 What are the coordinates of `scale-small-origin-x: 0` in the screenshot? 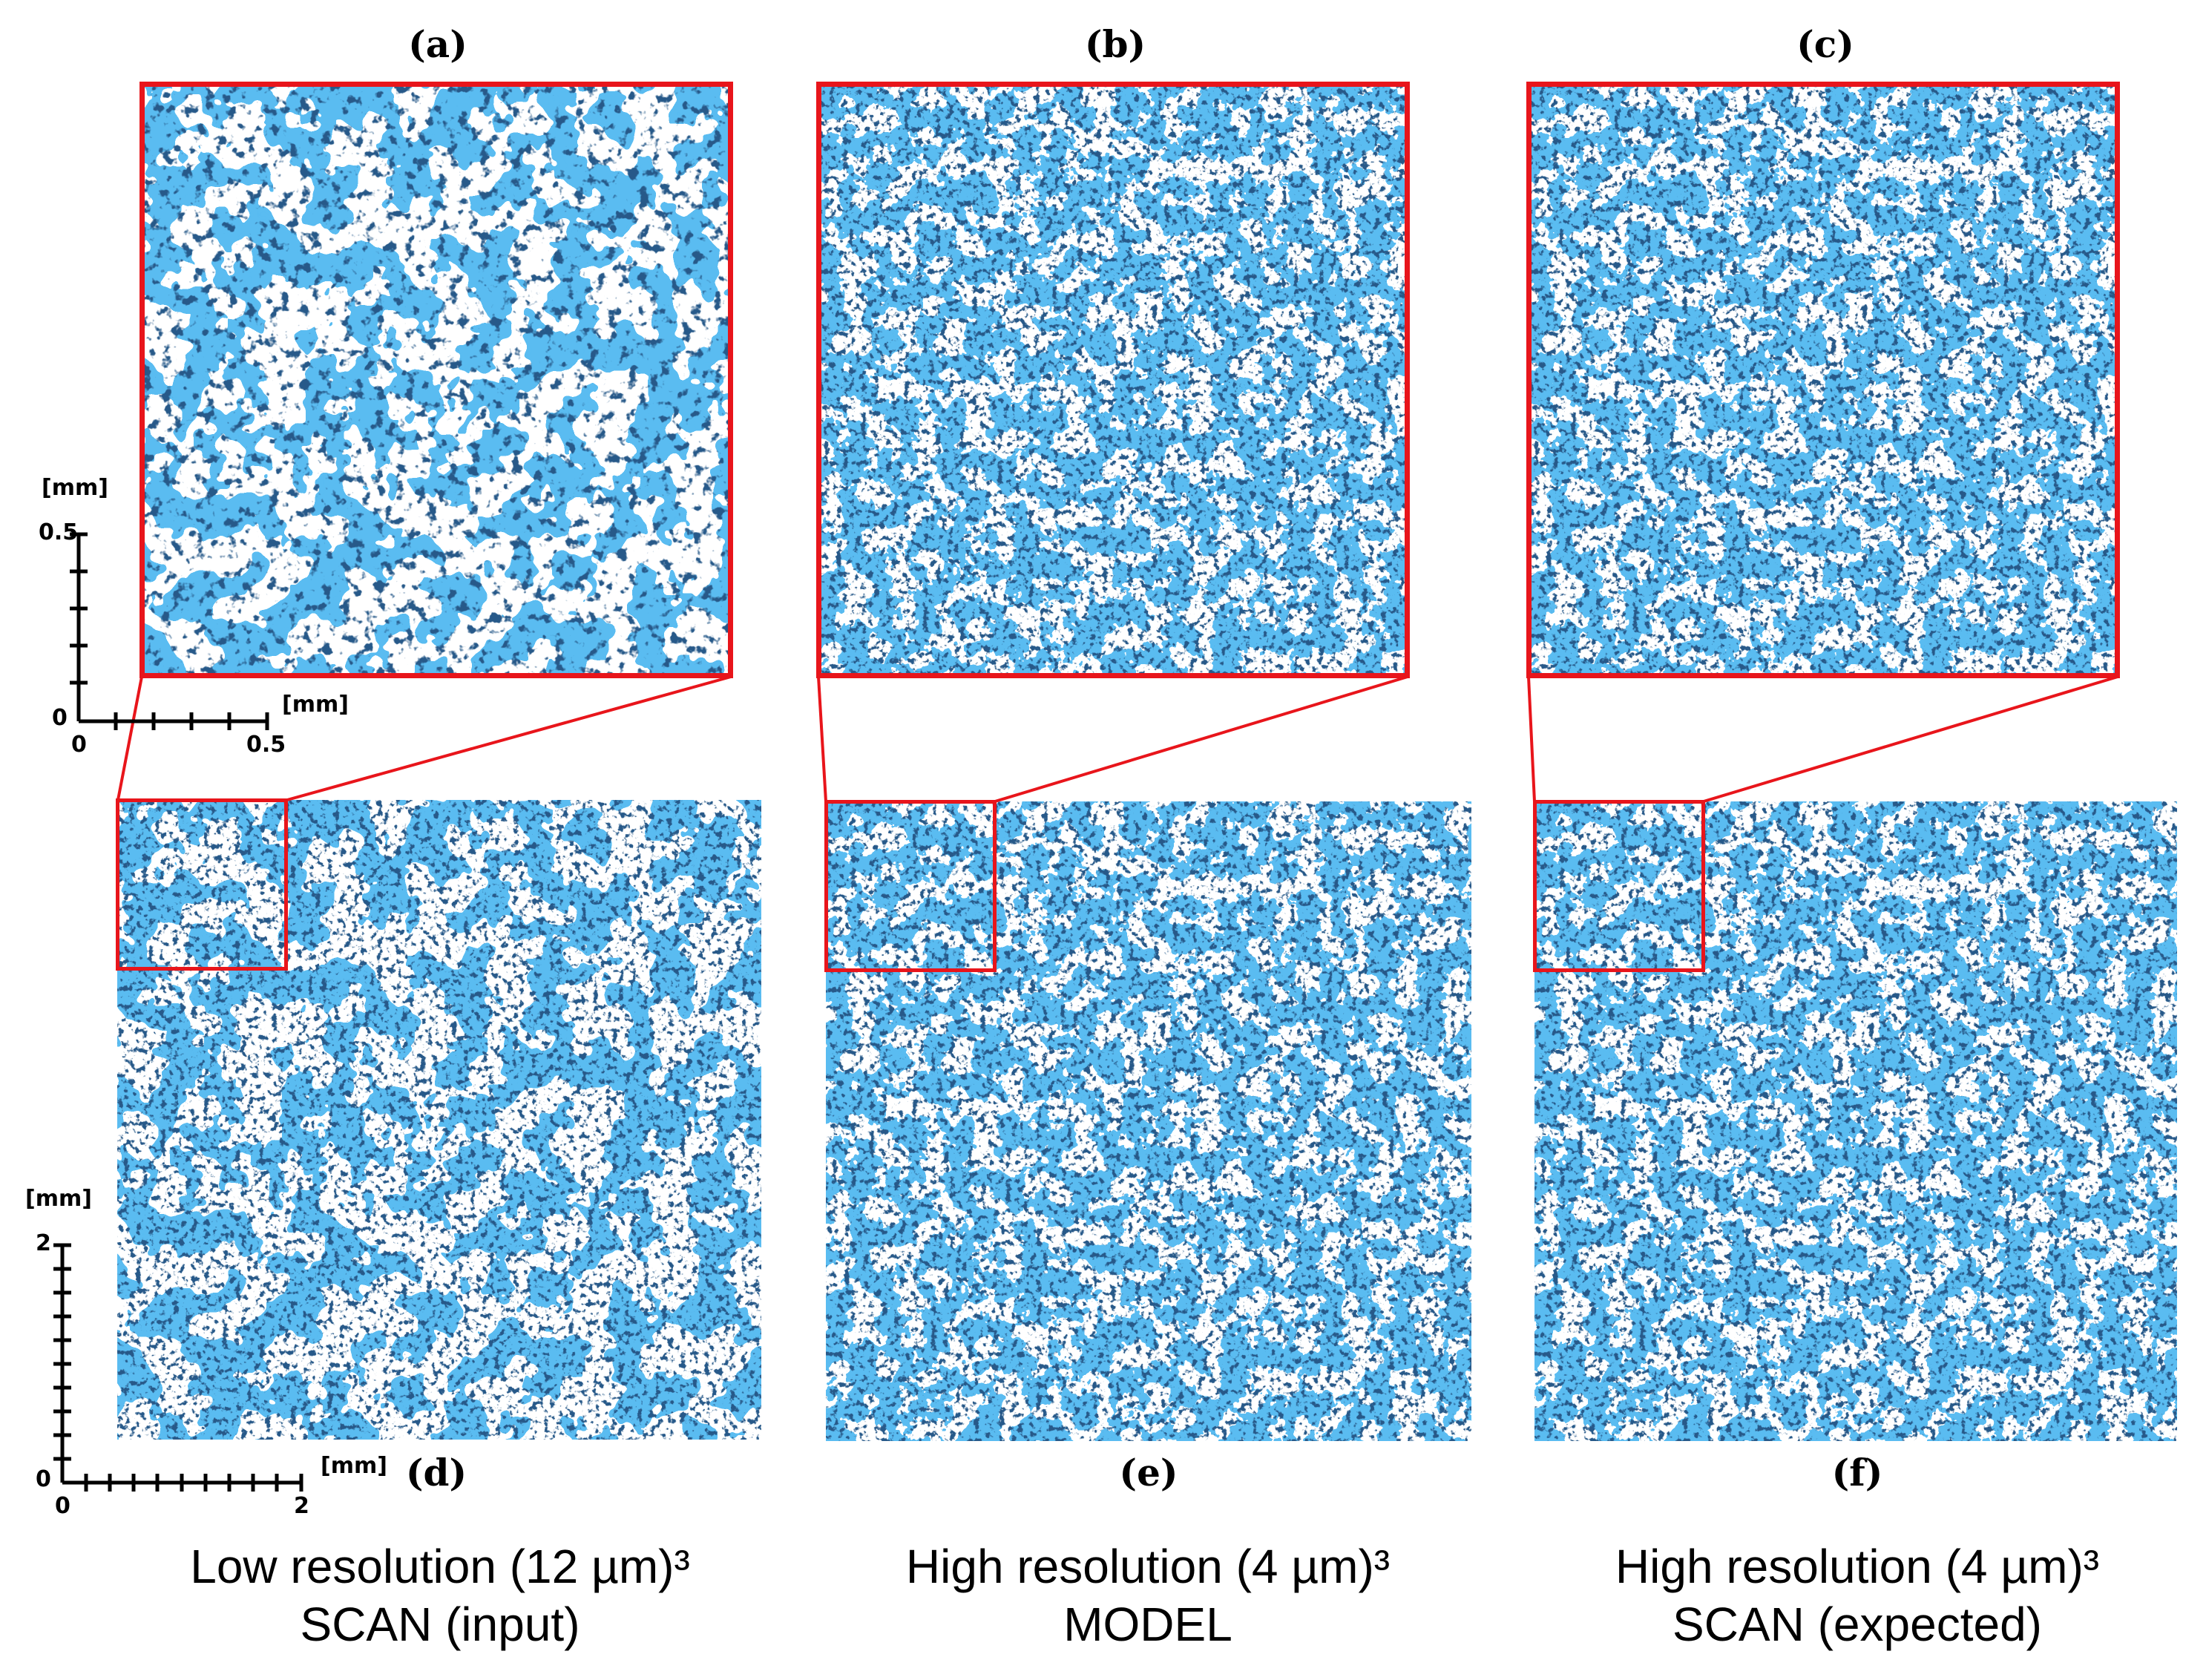 It's located at (79, 745).